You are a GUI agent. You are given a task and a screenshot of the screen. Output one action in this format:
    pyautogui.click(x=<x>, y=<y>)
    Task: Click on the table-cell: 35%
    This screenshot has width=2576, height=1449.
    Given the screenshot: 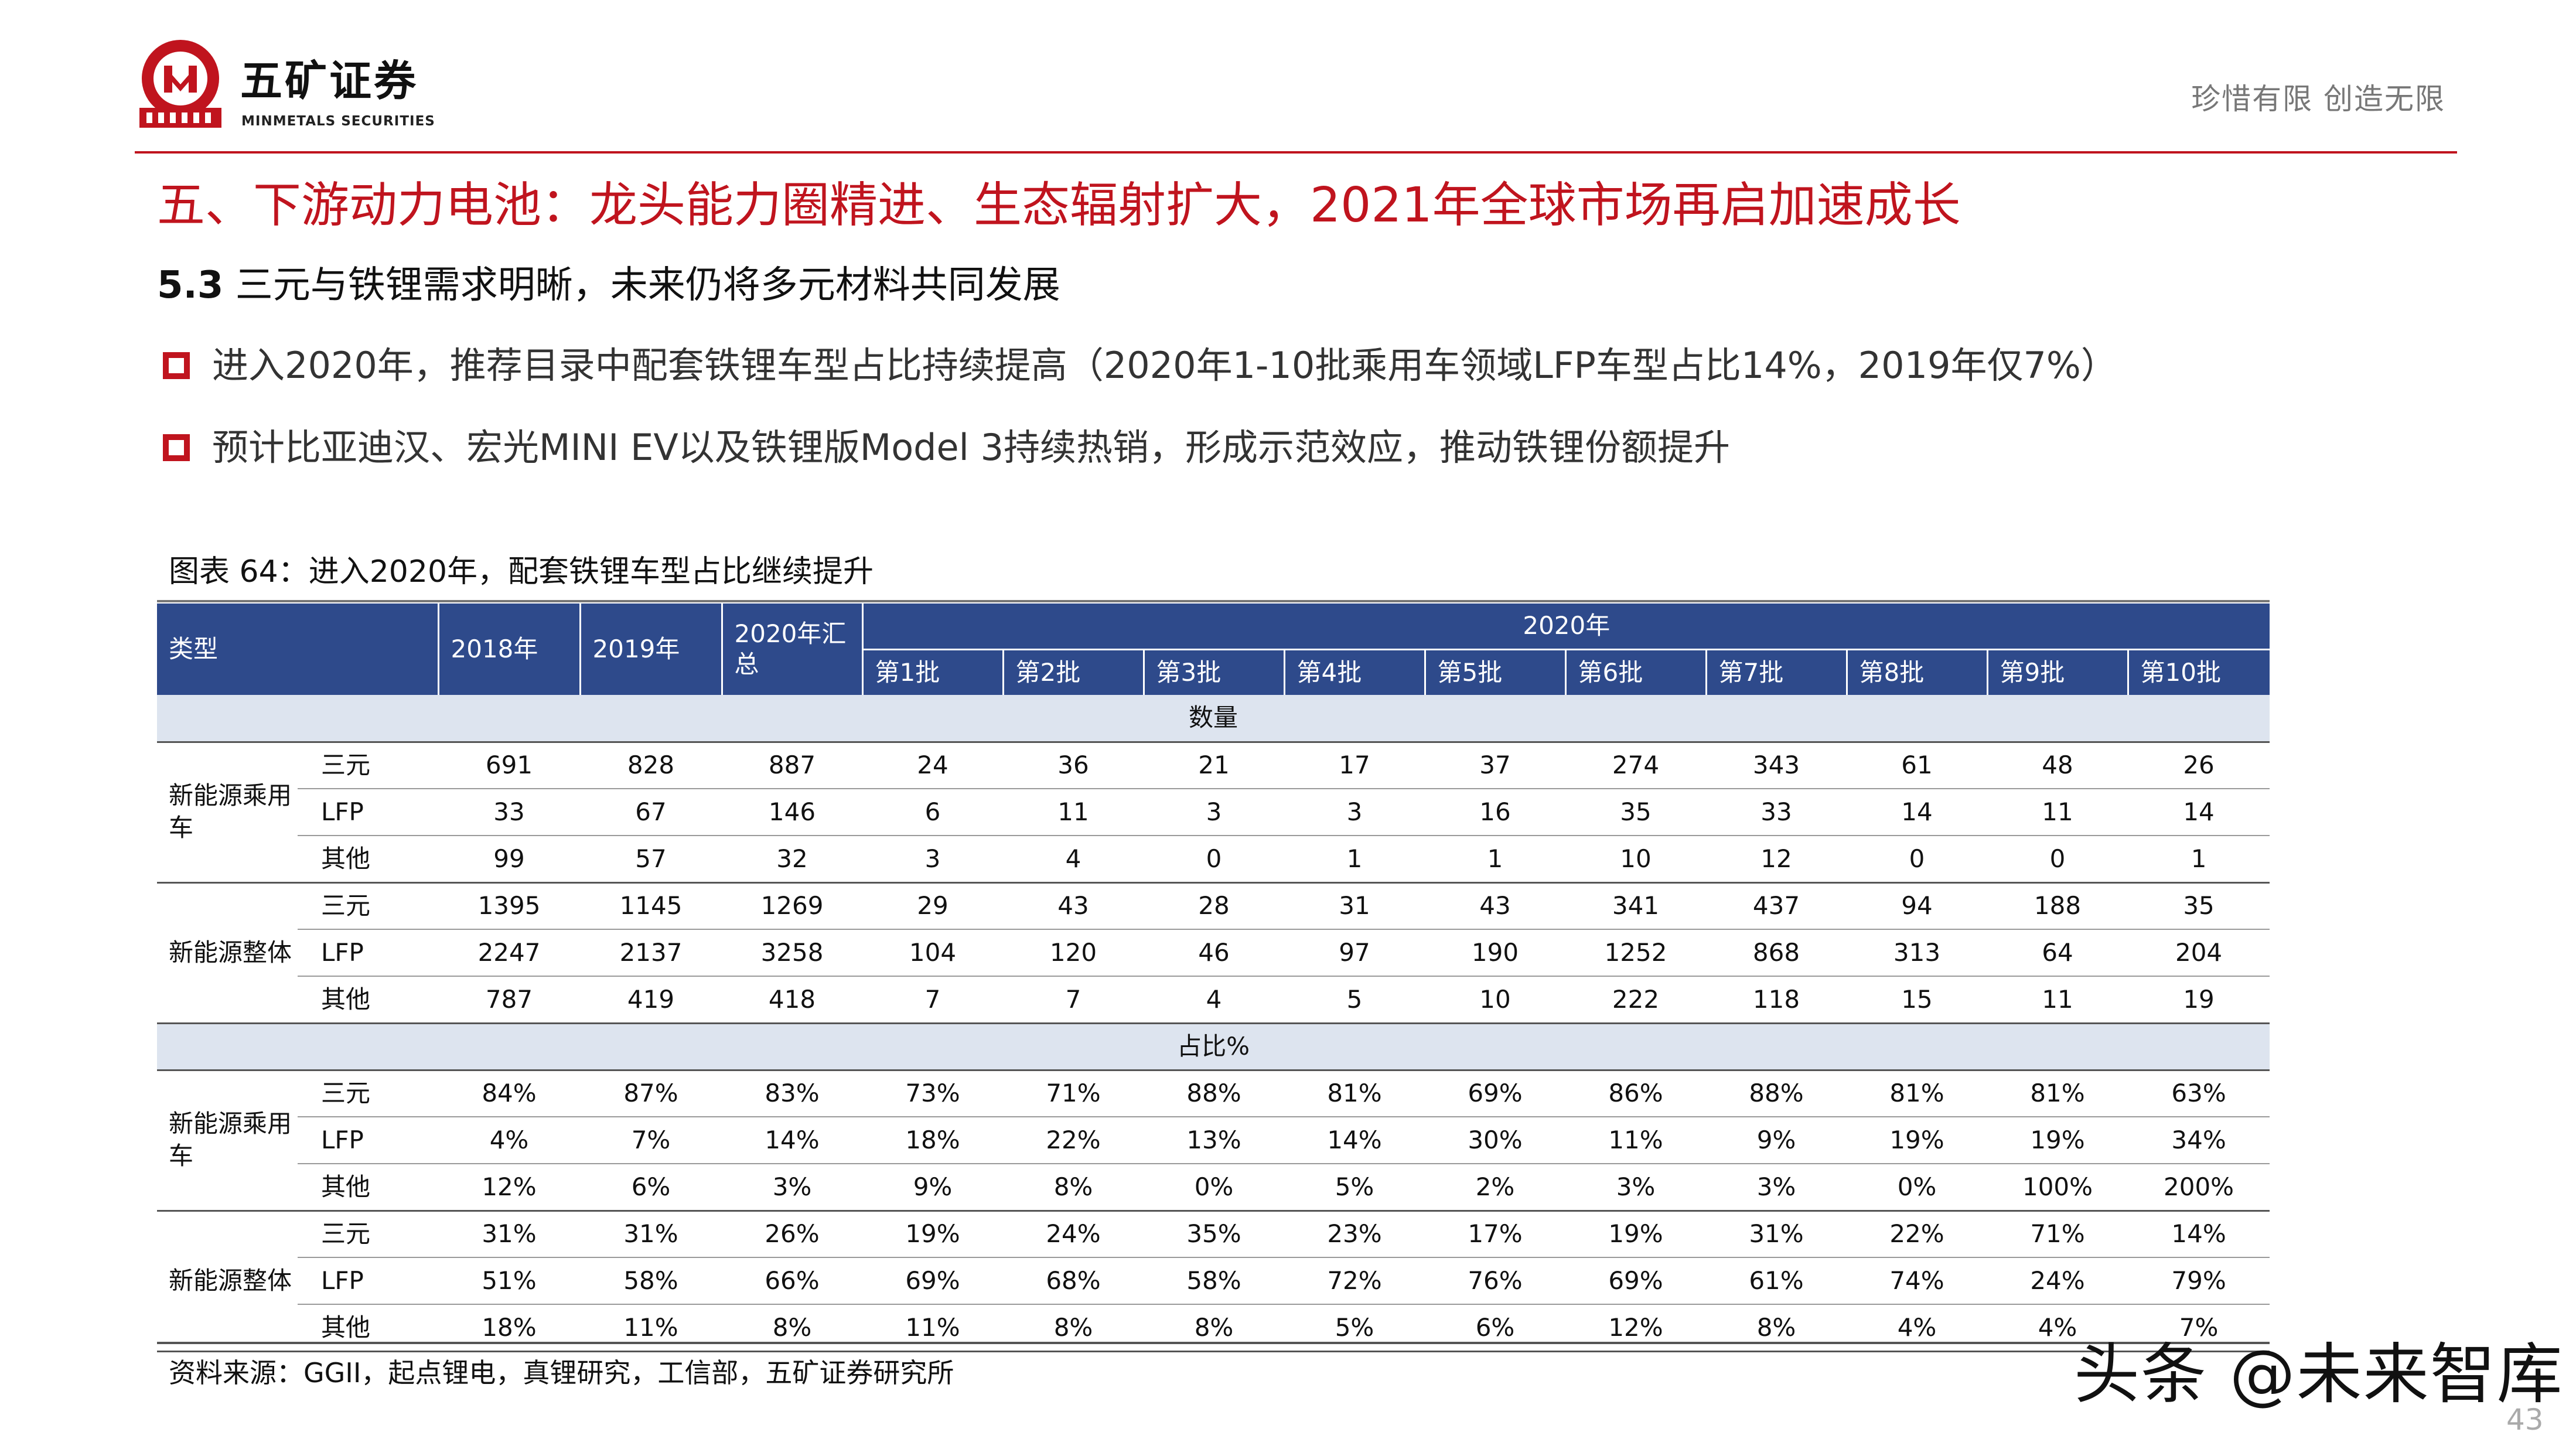 What is the action you would take?
    pyautogui.click(x=1215, y=1234)
    